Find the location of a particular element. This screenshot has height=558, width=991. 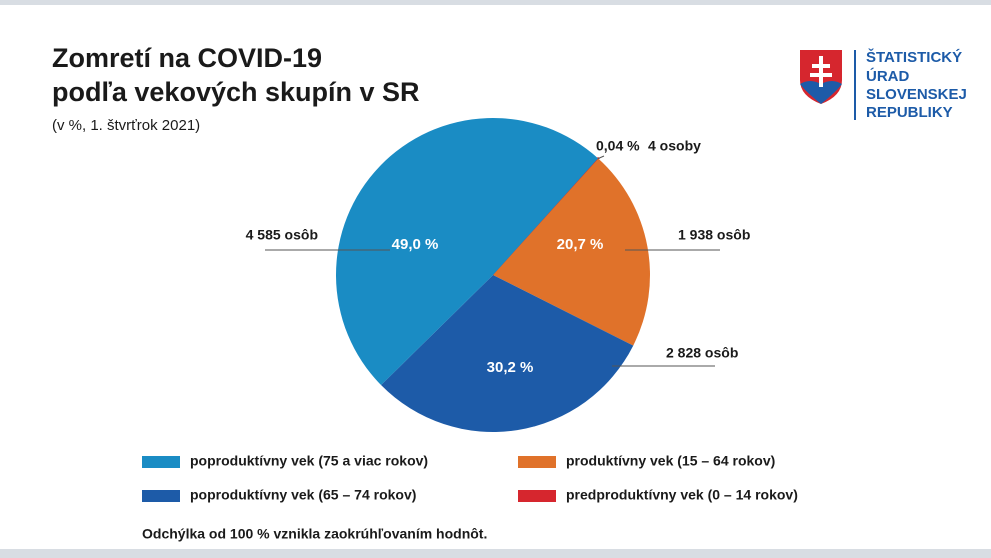

count-label: 1 938 osôb is located at coordinates (714, 235).